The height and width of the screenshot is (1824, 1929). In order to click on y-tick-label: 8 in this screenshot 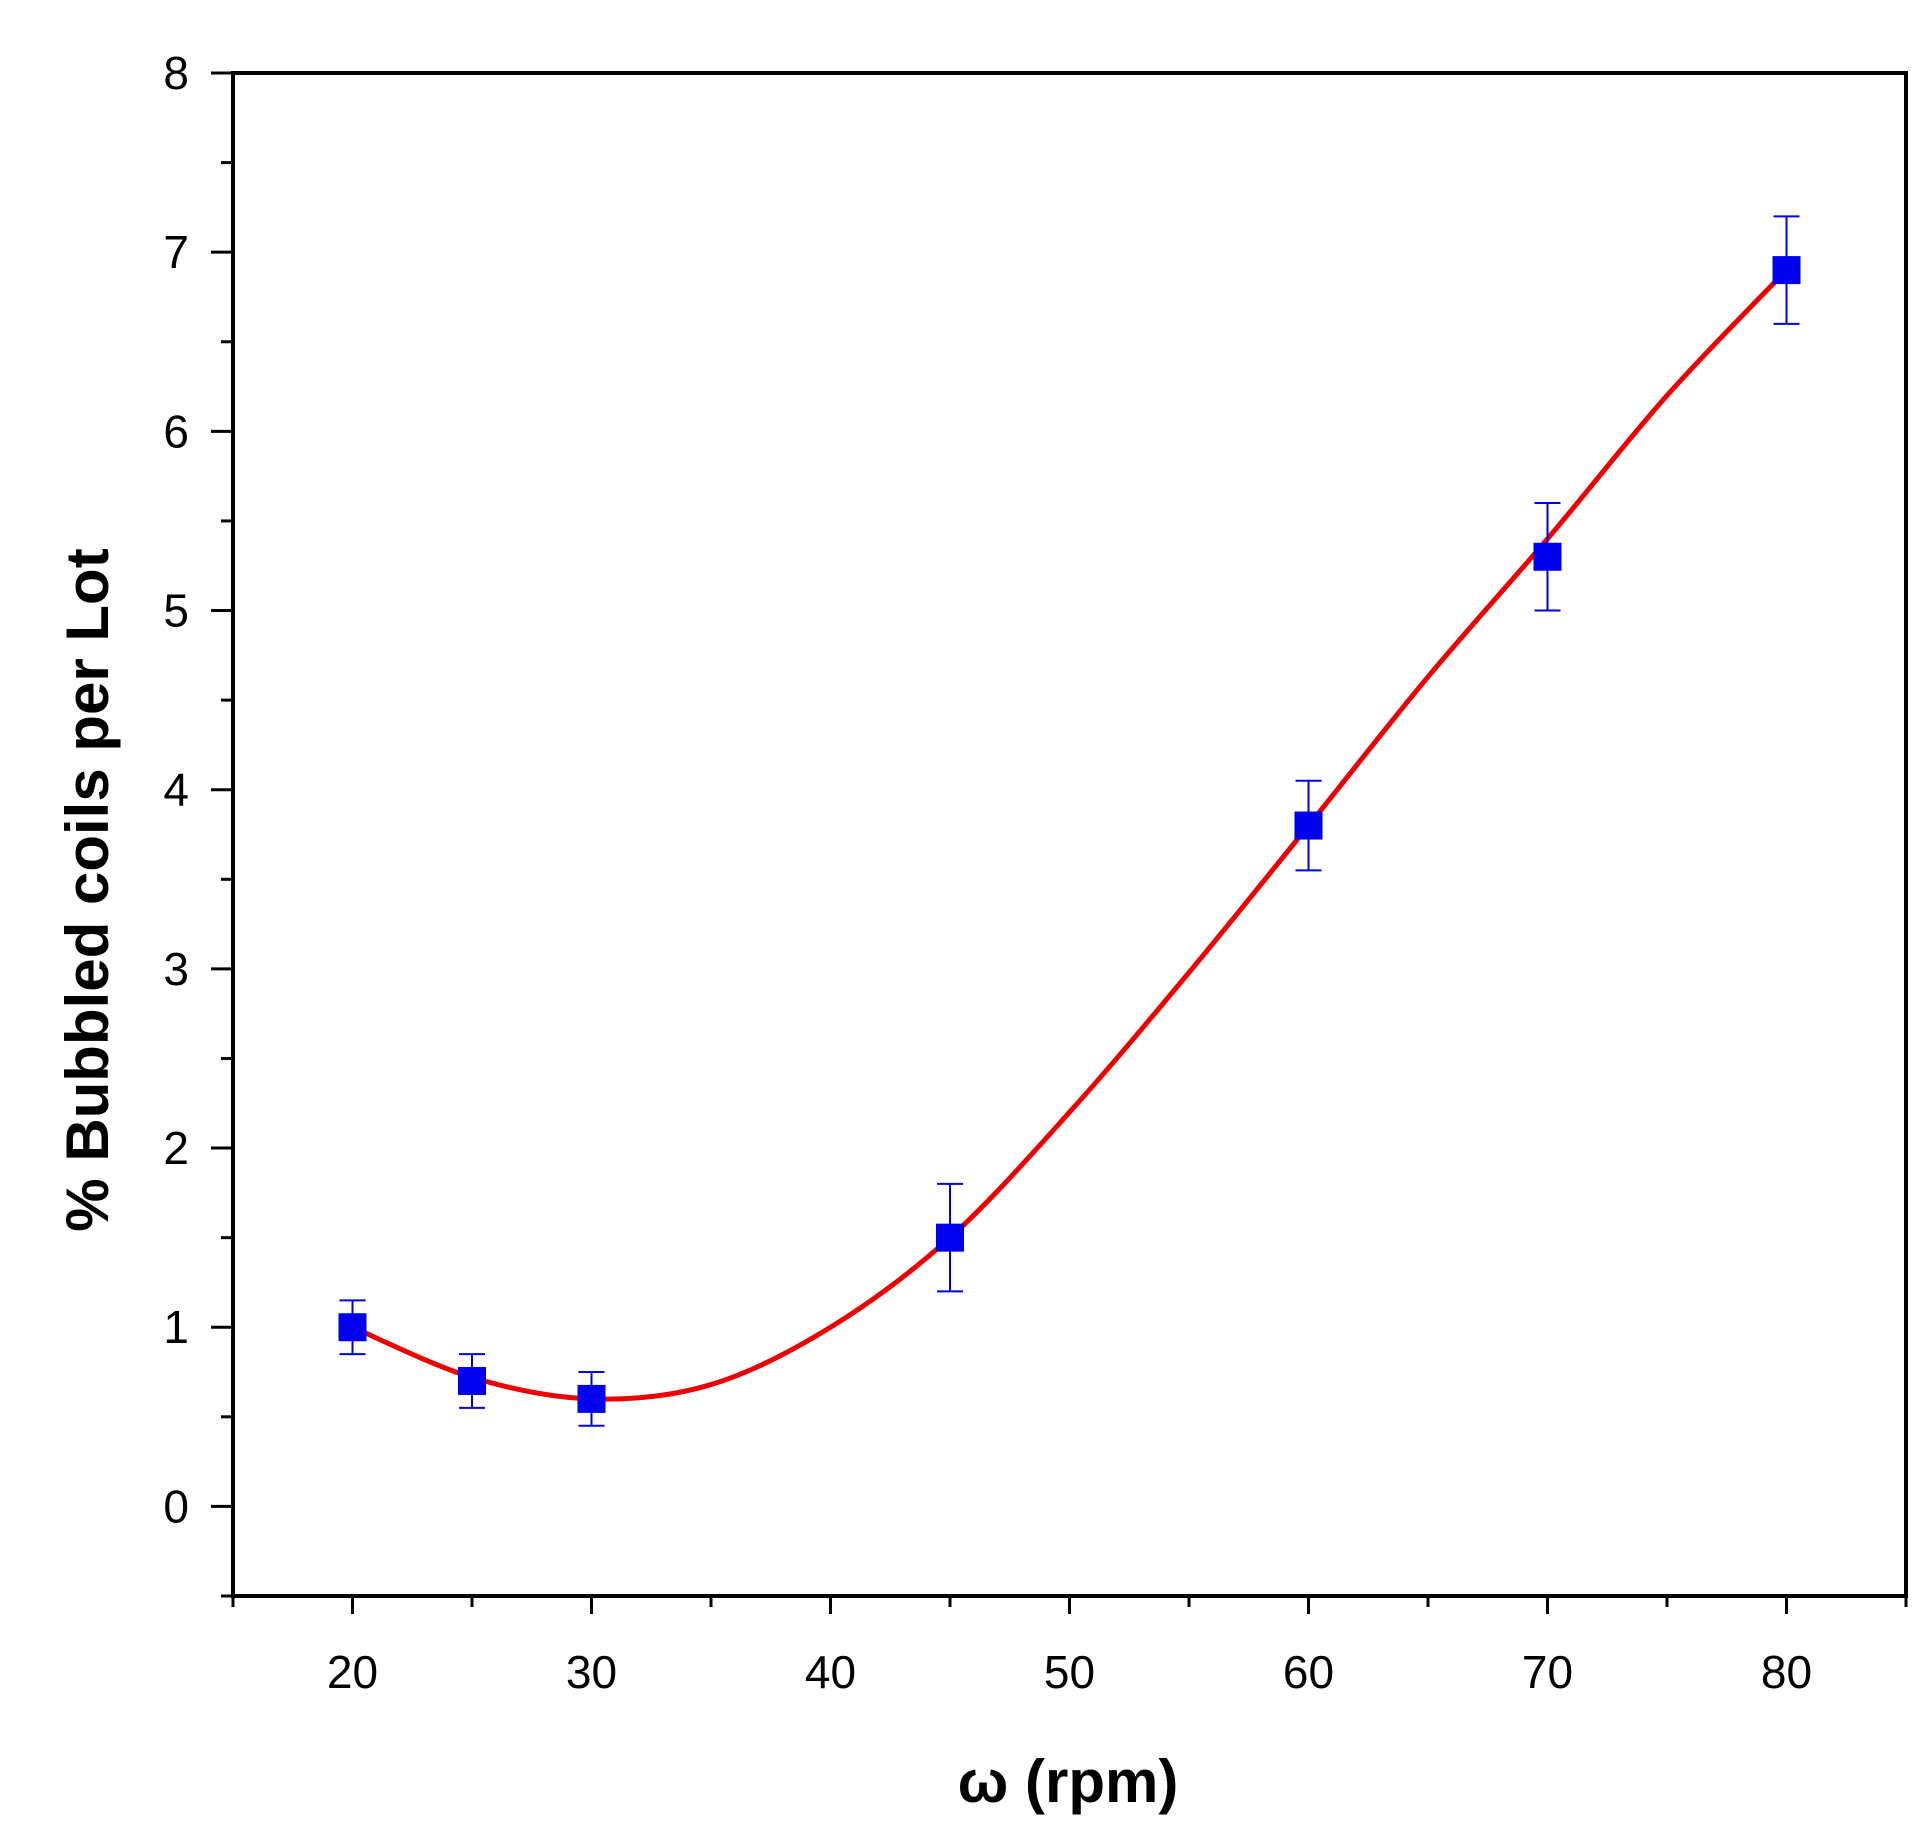, I will do `click(176, 73)`.